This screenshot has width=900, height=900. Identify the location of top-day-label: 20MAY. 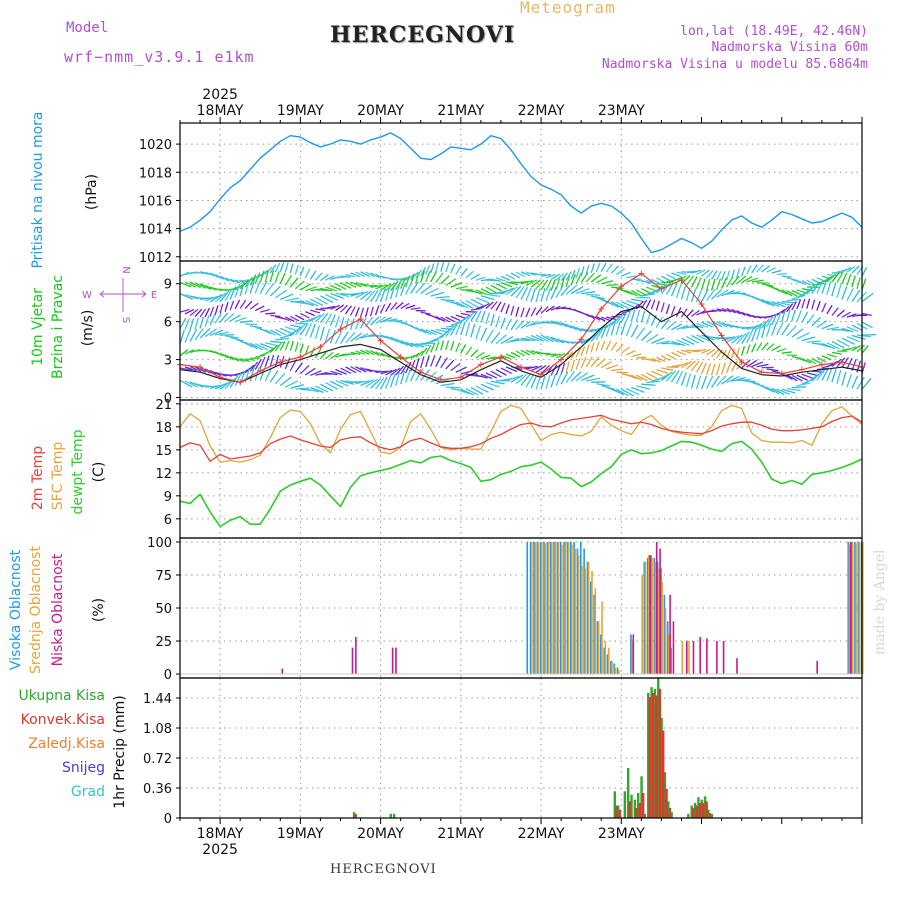
(380, 111).